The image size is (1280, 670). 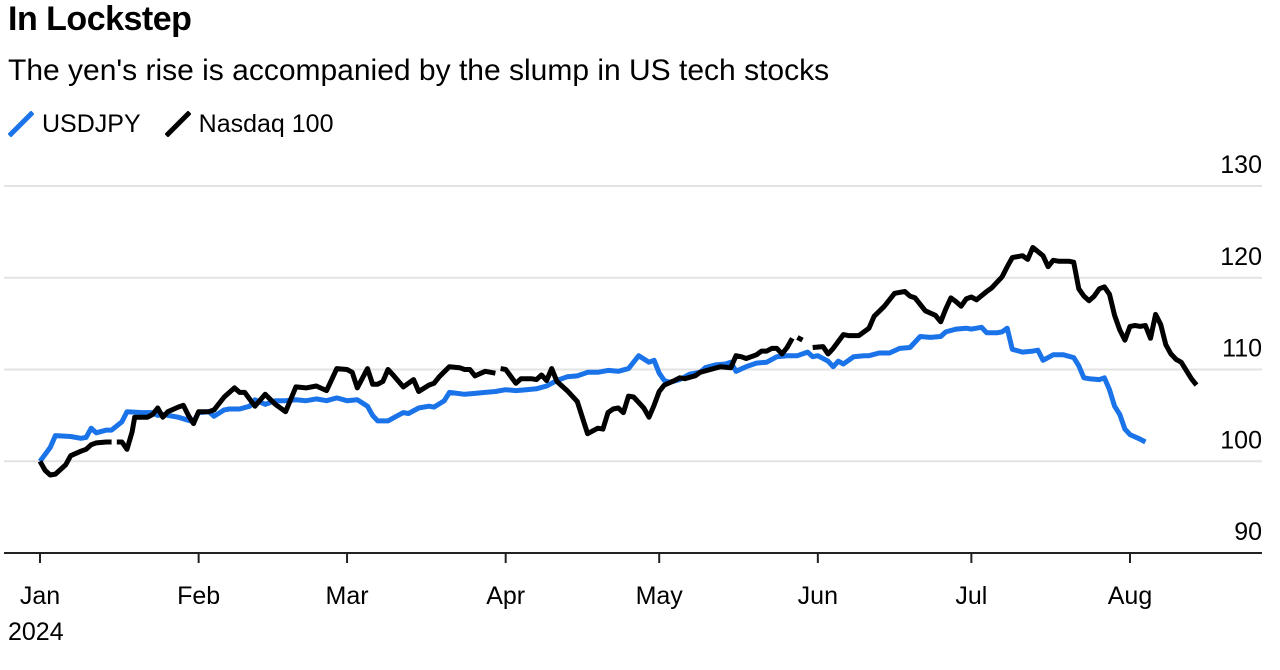 I want to click on legend-item-nasdaq: Nasdaq 100, so click(x=249, y=124).